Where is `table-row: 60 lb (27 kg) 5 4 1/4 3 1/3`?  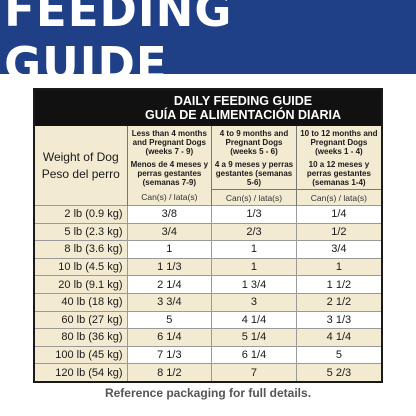
table-row: 60 lb (27 kg) 5 4 1/4 3 1/3 is located at coordinates (208, 319).